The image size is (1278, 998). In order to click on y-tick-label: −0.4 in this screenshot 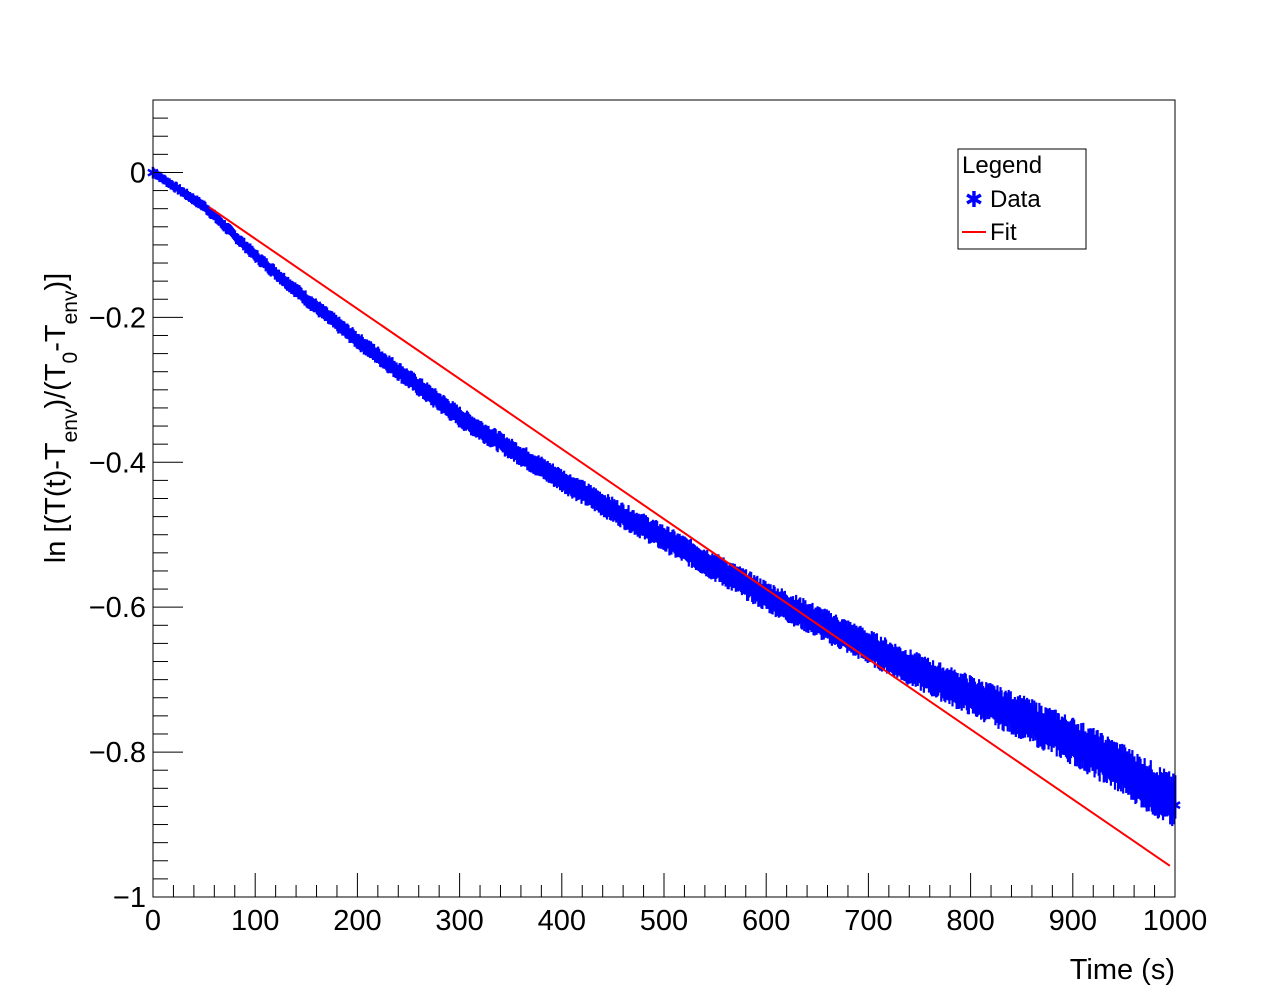, I will do `click(117, 463)`.